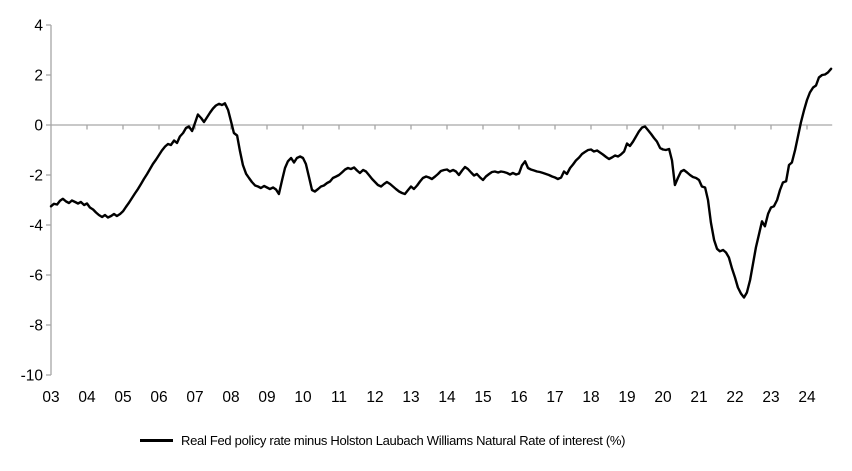 The width and height of the screenshot is (852, 471). What do you see at coordinates (374, 397) in the screenshot?
I see `x-tick-label: 12` at bounding box center [374, 397].